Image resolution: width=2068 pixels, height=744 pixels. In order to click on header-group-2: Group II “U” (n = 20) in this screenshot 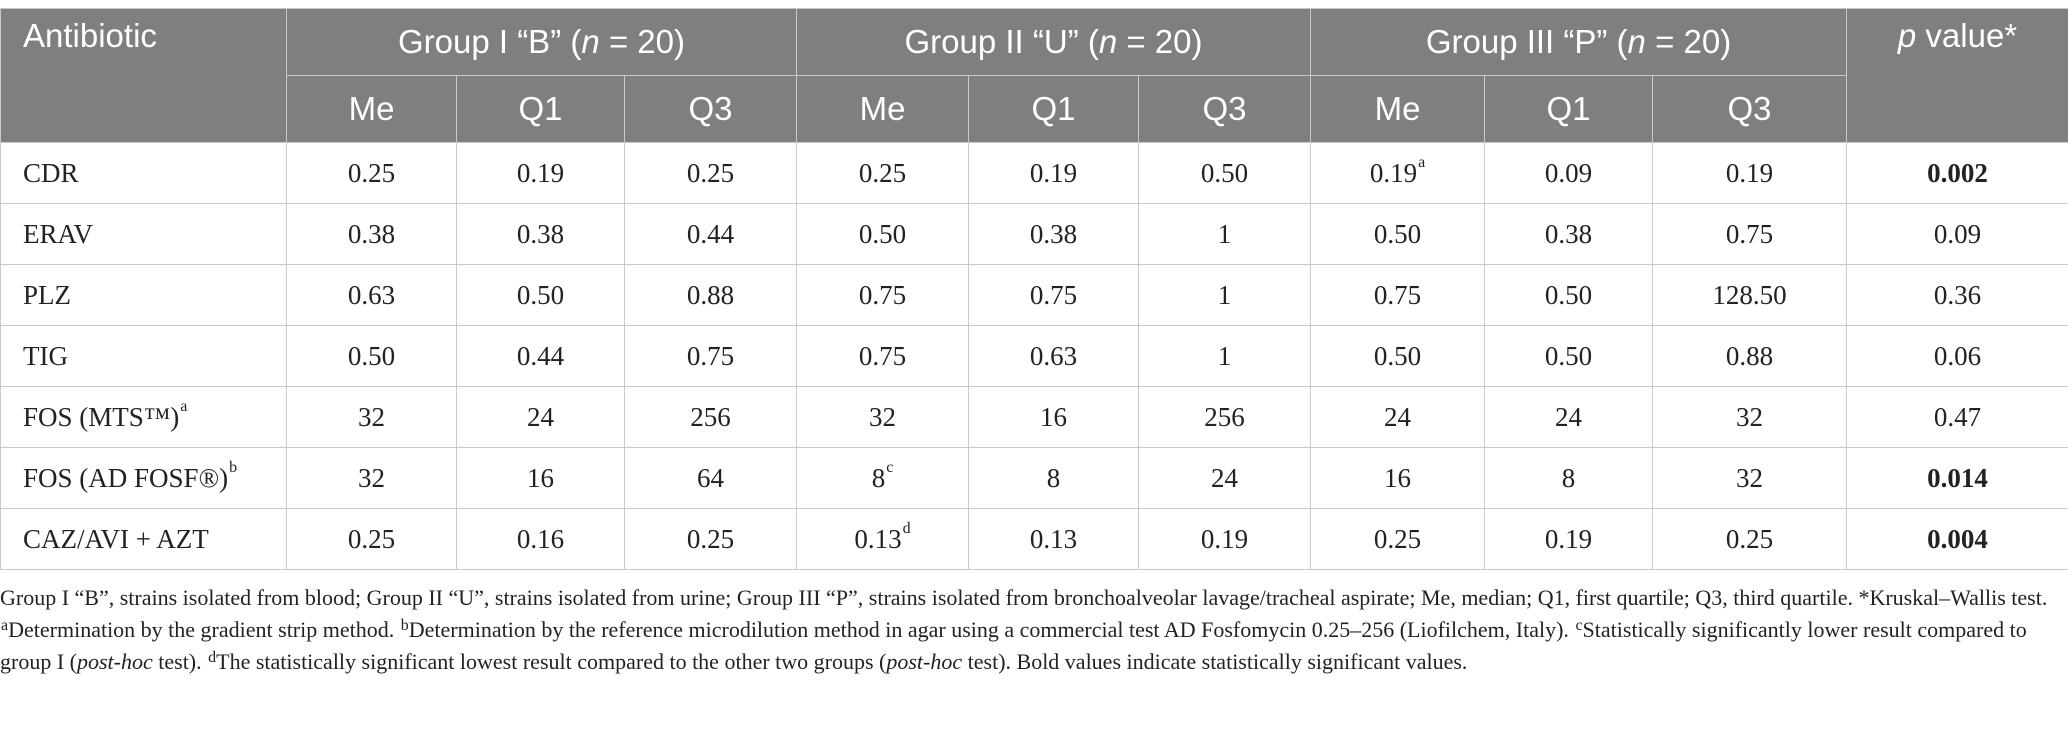, I will do `click(1053, 42)`.